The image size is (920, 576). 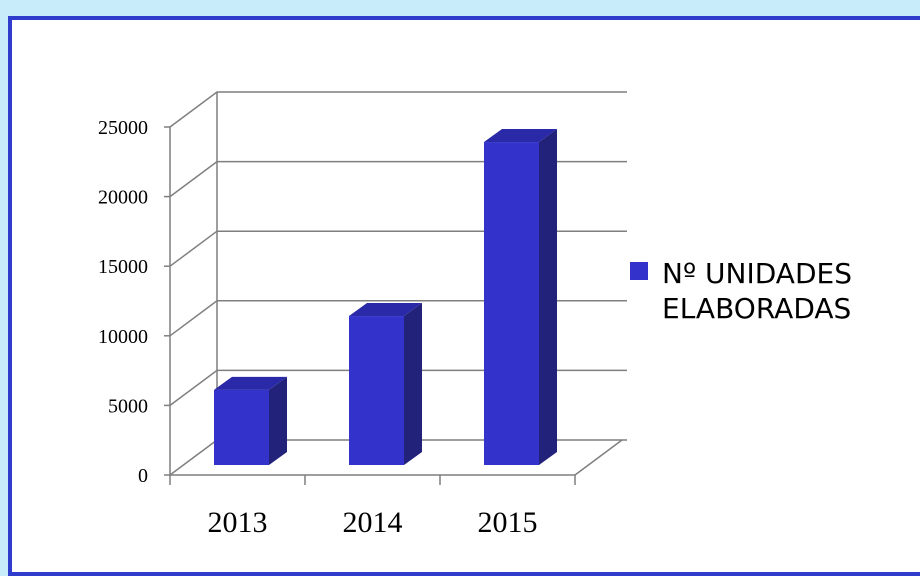 I want to click on x-tick-label: 2013, so click(x=238, y=522).